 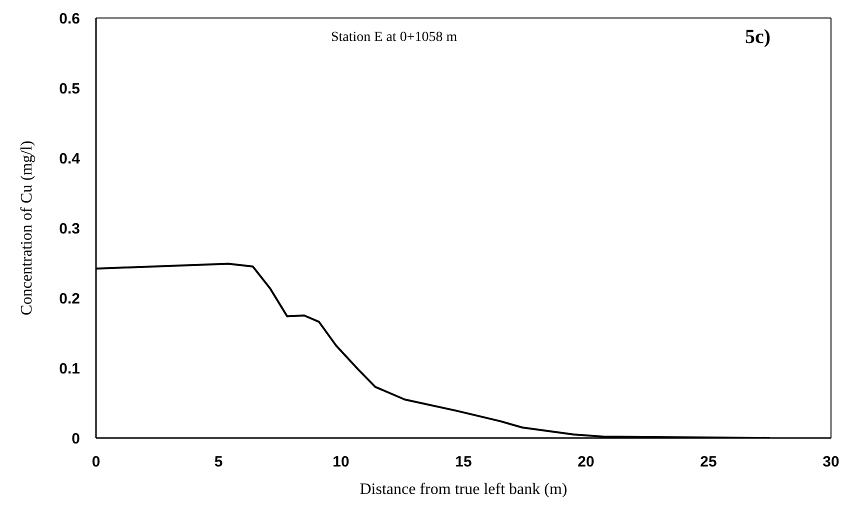 What do you see at coordinates (341, 462) in the screenshot?
I see `x-tick-label: 10` at bounding box center [341, 462].